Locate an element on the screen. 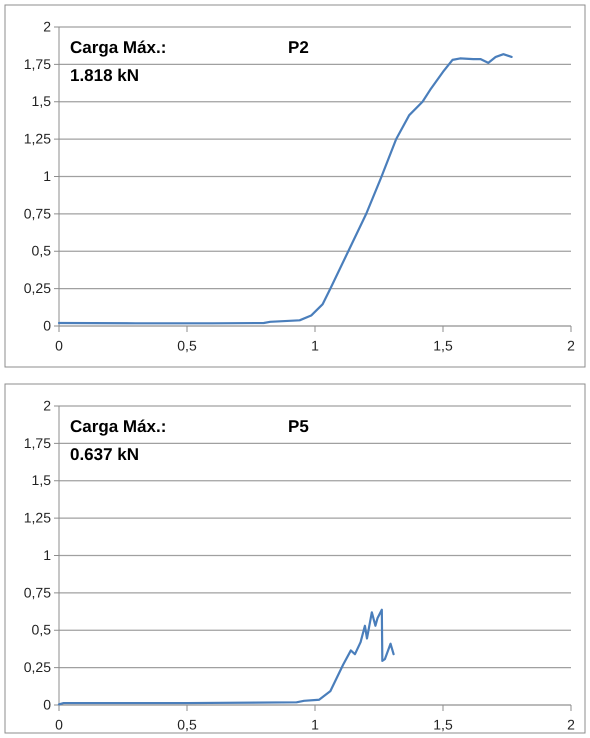 The width and height of the screenshot is (590, 738). annotation: 0.637 kN is located at coordinates (104, 454).